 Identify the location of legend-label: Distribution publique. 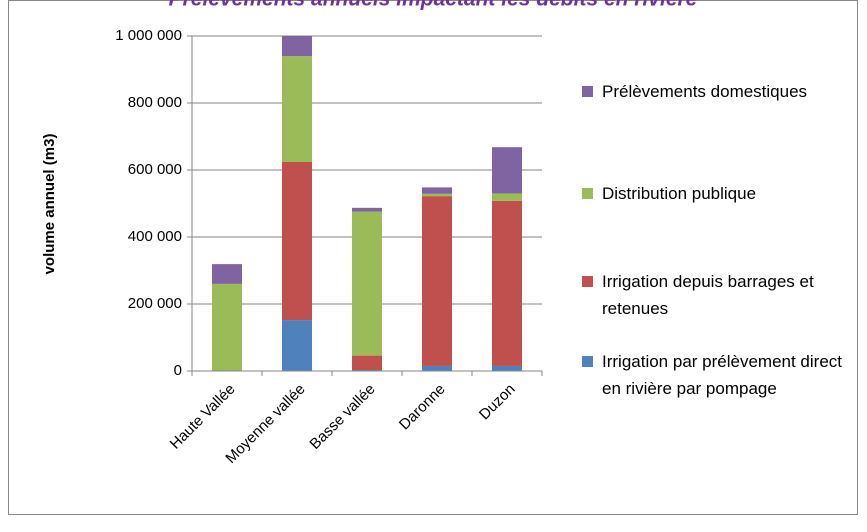
(679, 193).